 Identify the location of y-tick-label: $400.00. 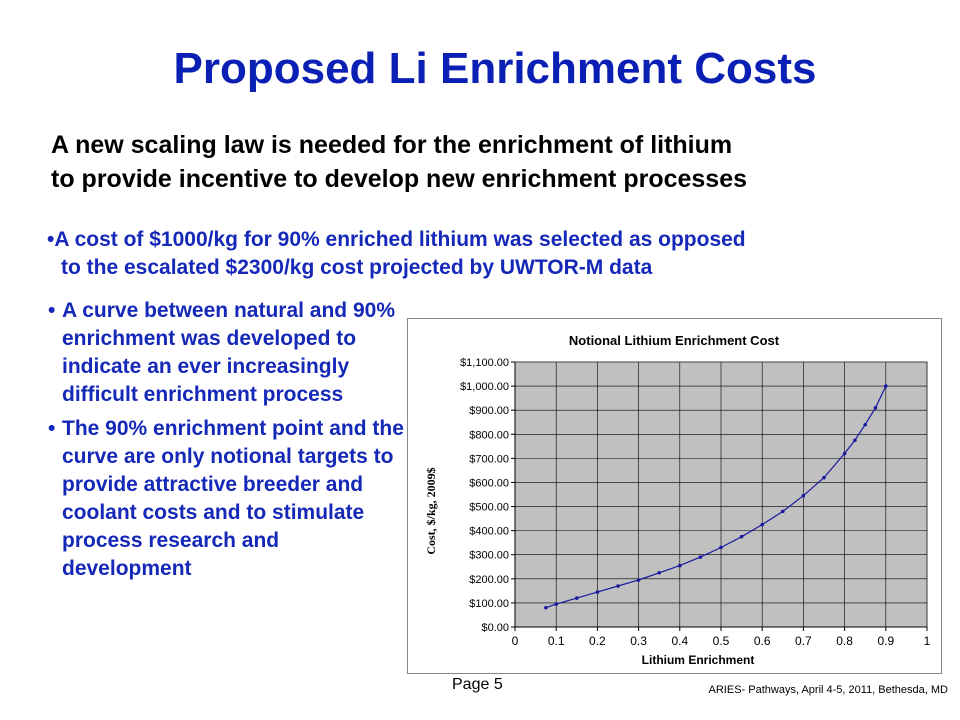
(489, 532).